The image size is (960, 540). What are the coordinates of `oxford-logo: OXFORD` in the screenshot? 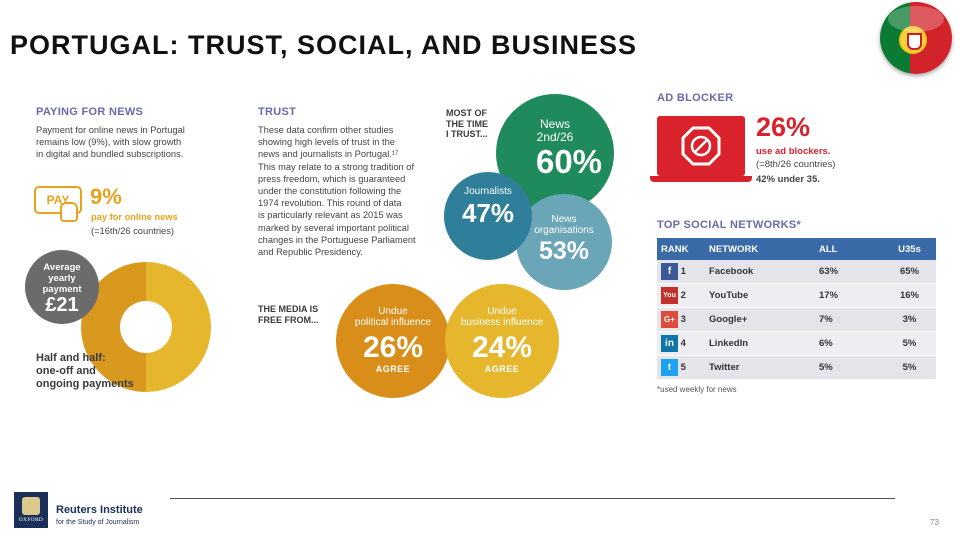 It's located at (31, 510).